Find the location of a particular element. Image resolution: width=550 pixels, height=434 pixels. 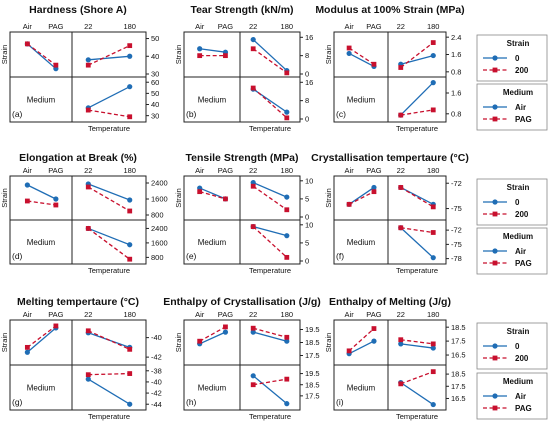

bottom-axis-tick-label: -78 is located at coordinates (456, 258).